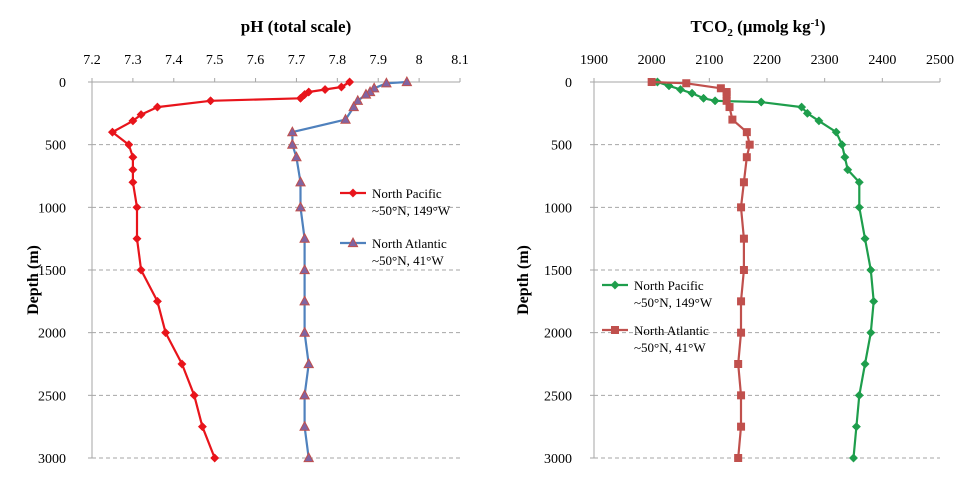 This screenshot has height=484, width=978. Describe the element at coordinates (133, 60) in the screenshot. I see `x-tick-label: 7.3` at that location.